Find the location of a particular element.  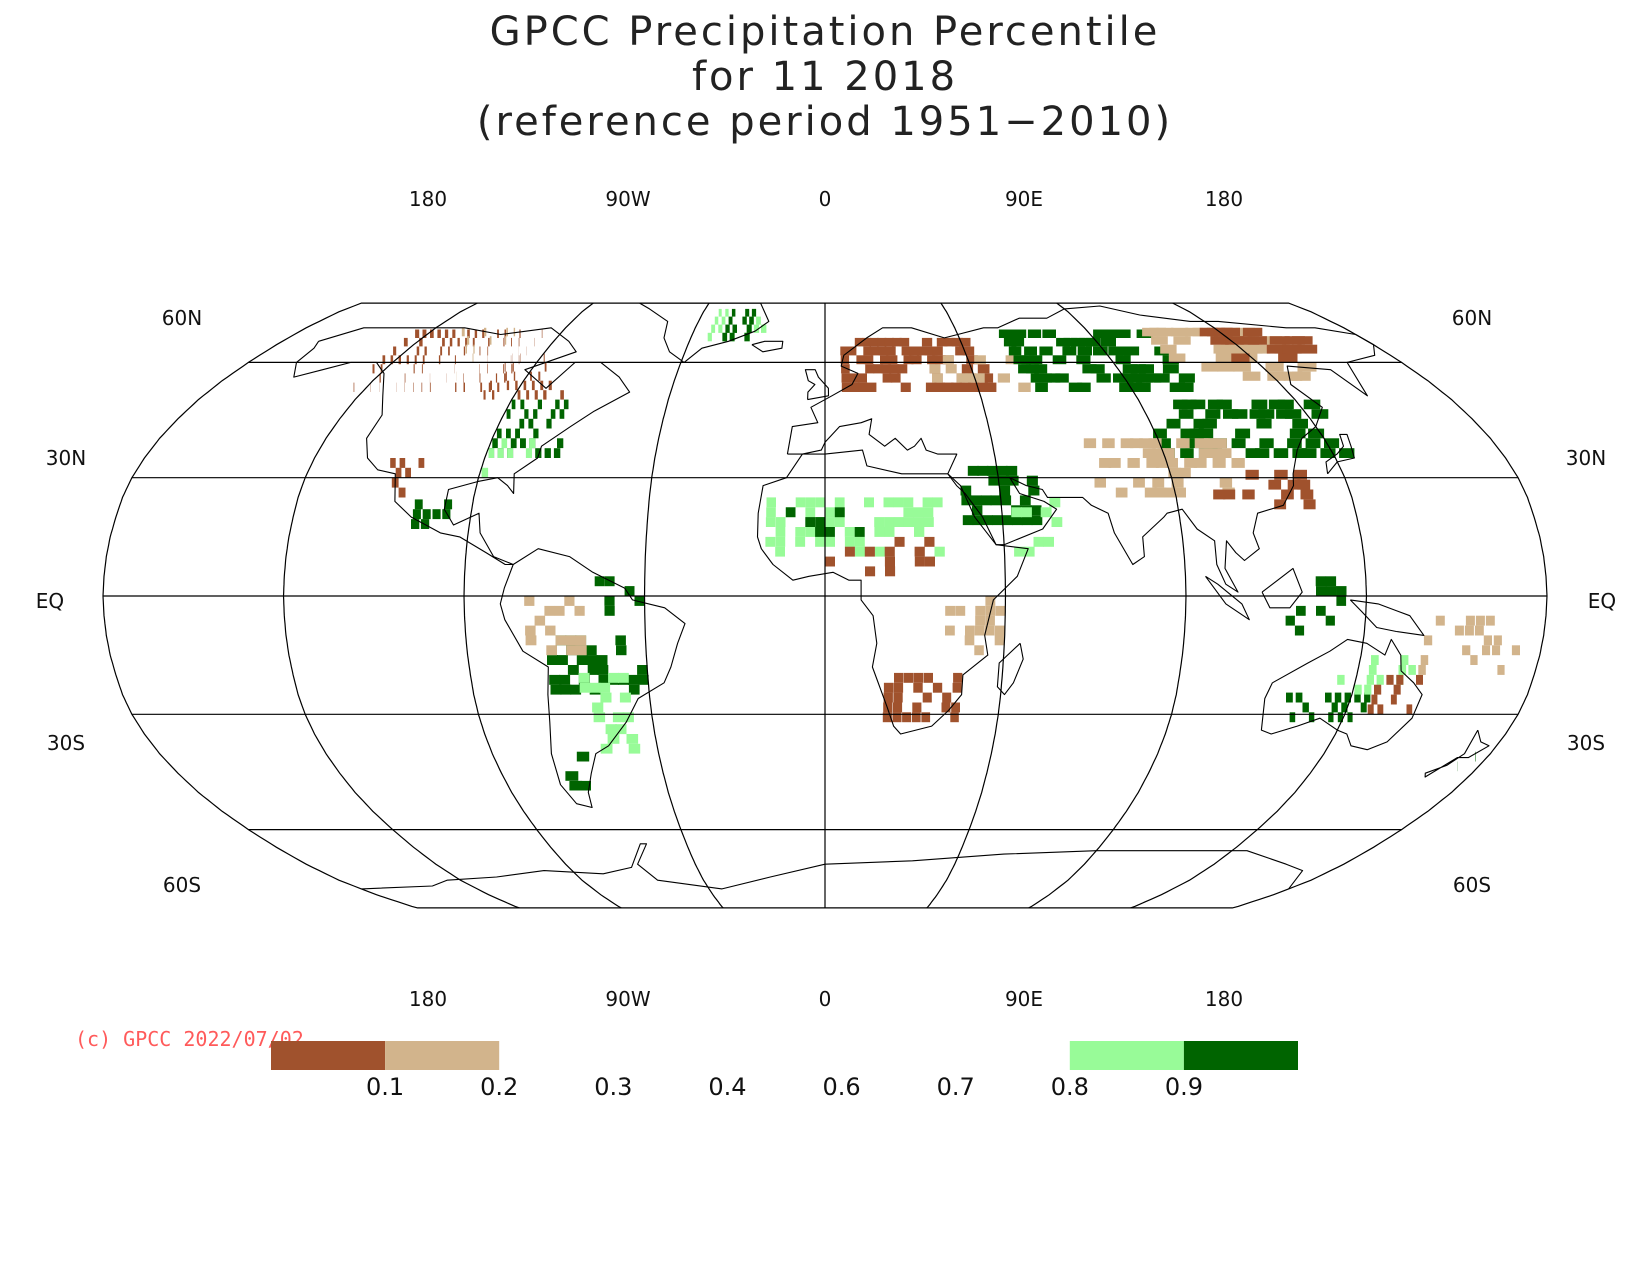

lat-label-right-30n: 30N is located at coordinates (1586, 458).